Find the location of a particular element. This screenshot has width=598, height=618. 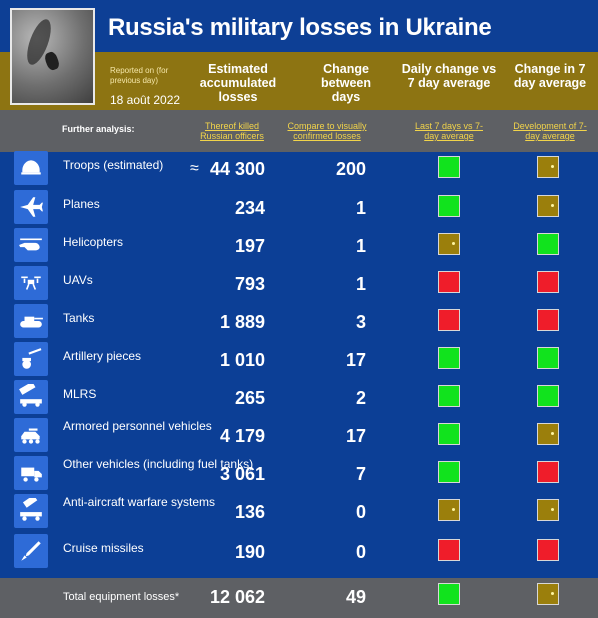

loss-row: Anti-aircraft warfare systems 136 0 is located at coordinates (299, 512).